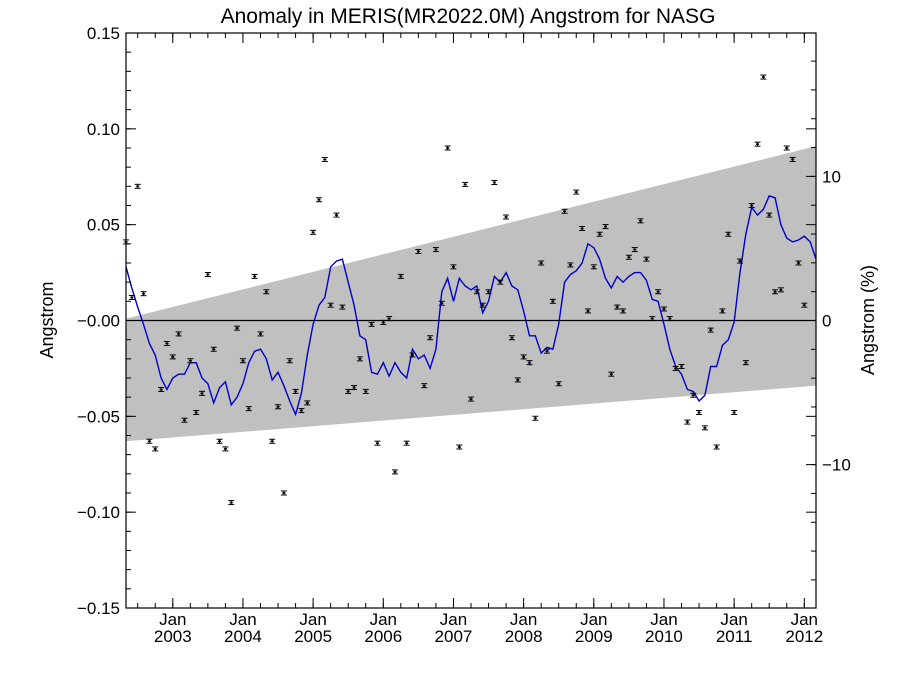  Describe the element at coordinates (98, 416) in the screenshot. I see `y-tick-label: −0.05` at that location.